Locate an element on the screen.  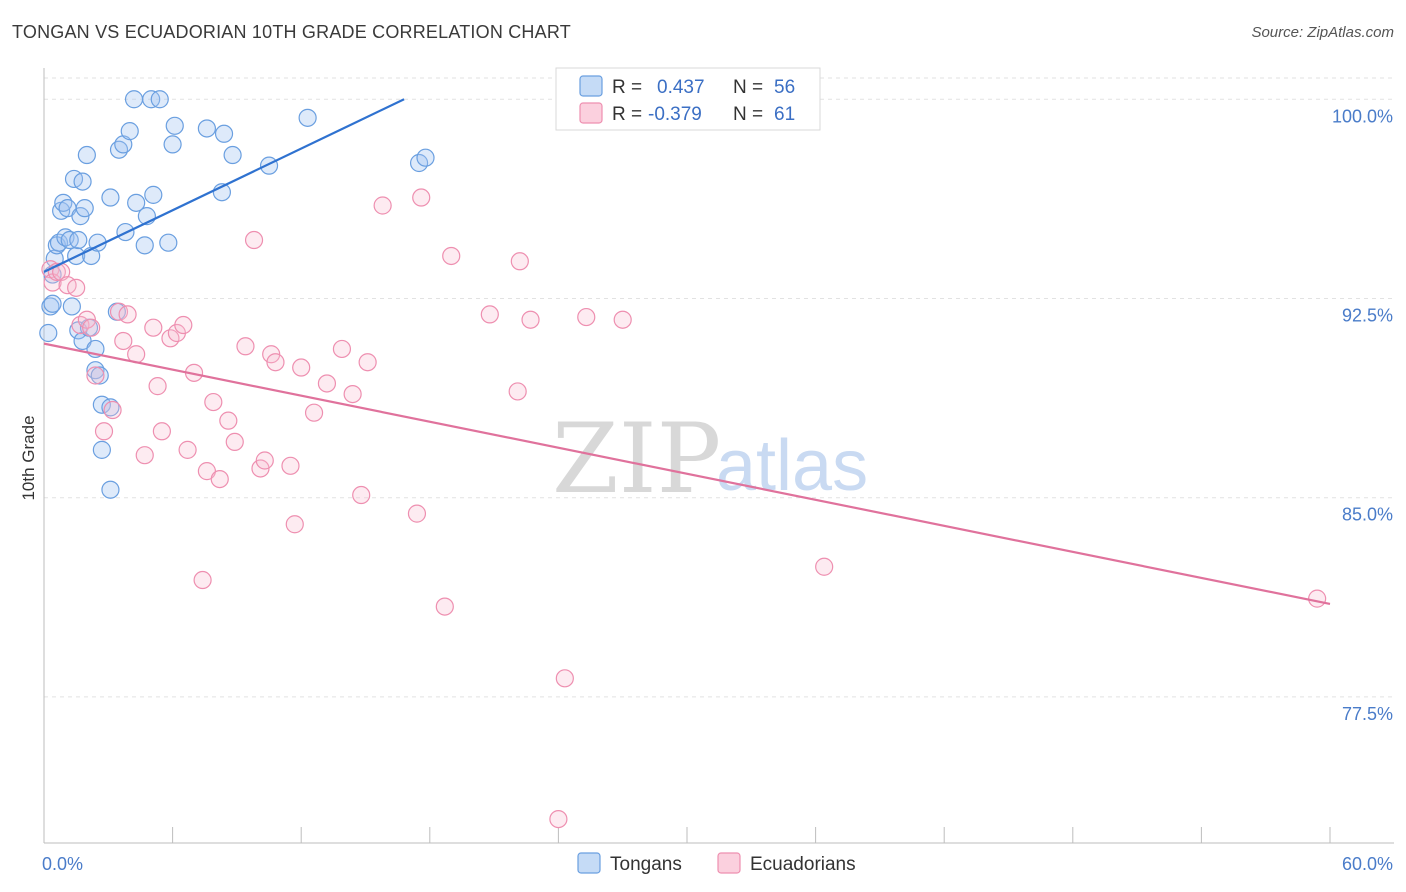
legend-swatch-ecuadorians is located at coordinates (591, 113).